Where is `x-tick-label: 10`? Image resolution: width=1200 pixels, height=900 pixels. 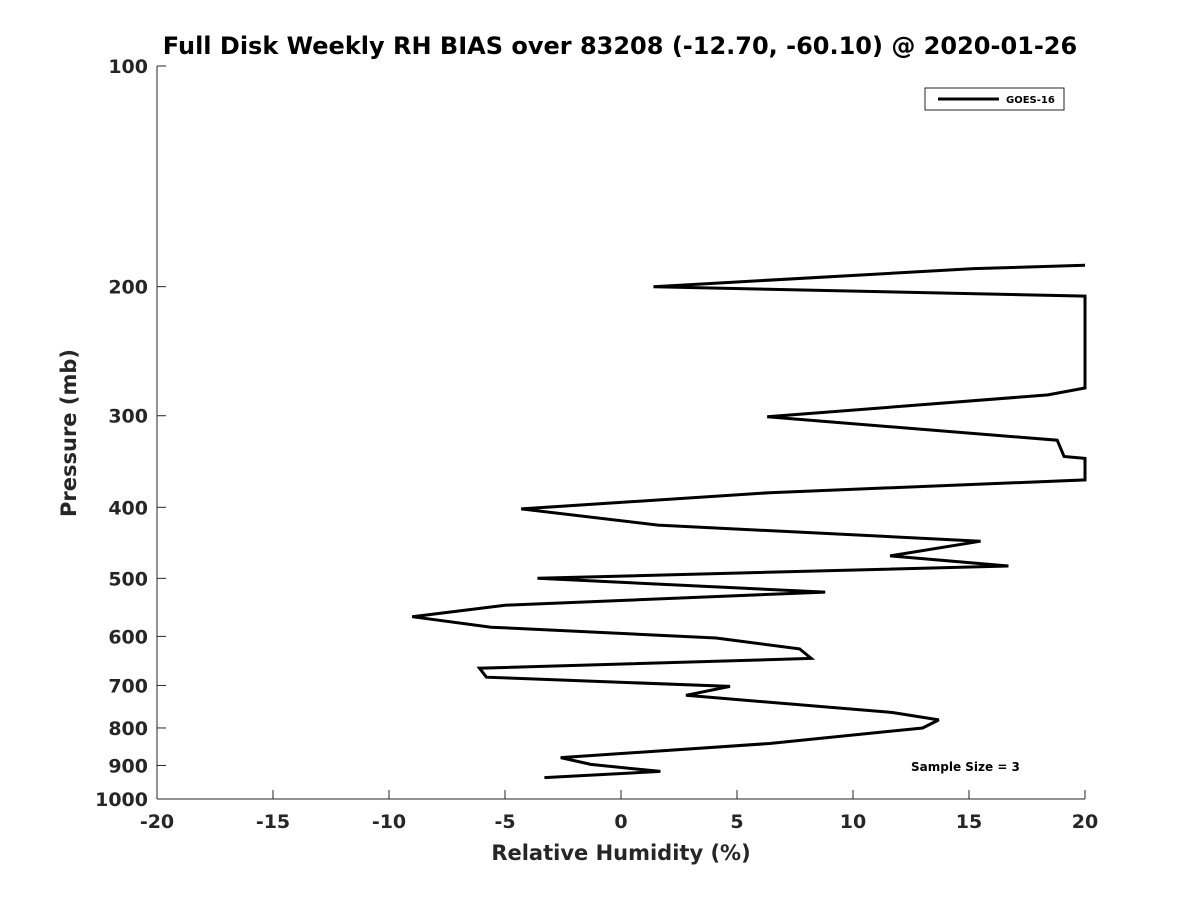 x-tick-label: 10 is located at coordinates (853, 822).